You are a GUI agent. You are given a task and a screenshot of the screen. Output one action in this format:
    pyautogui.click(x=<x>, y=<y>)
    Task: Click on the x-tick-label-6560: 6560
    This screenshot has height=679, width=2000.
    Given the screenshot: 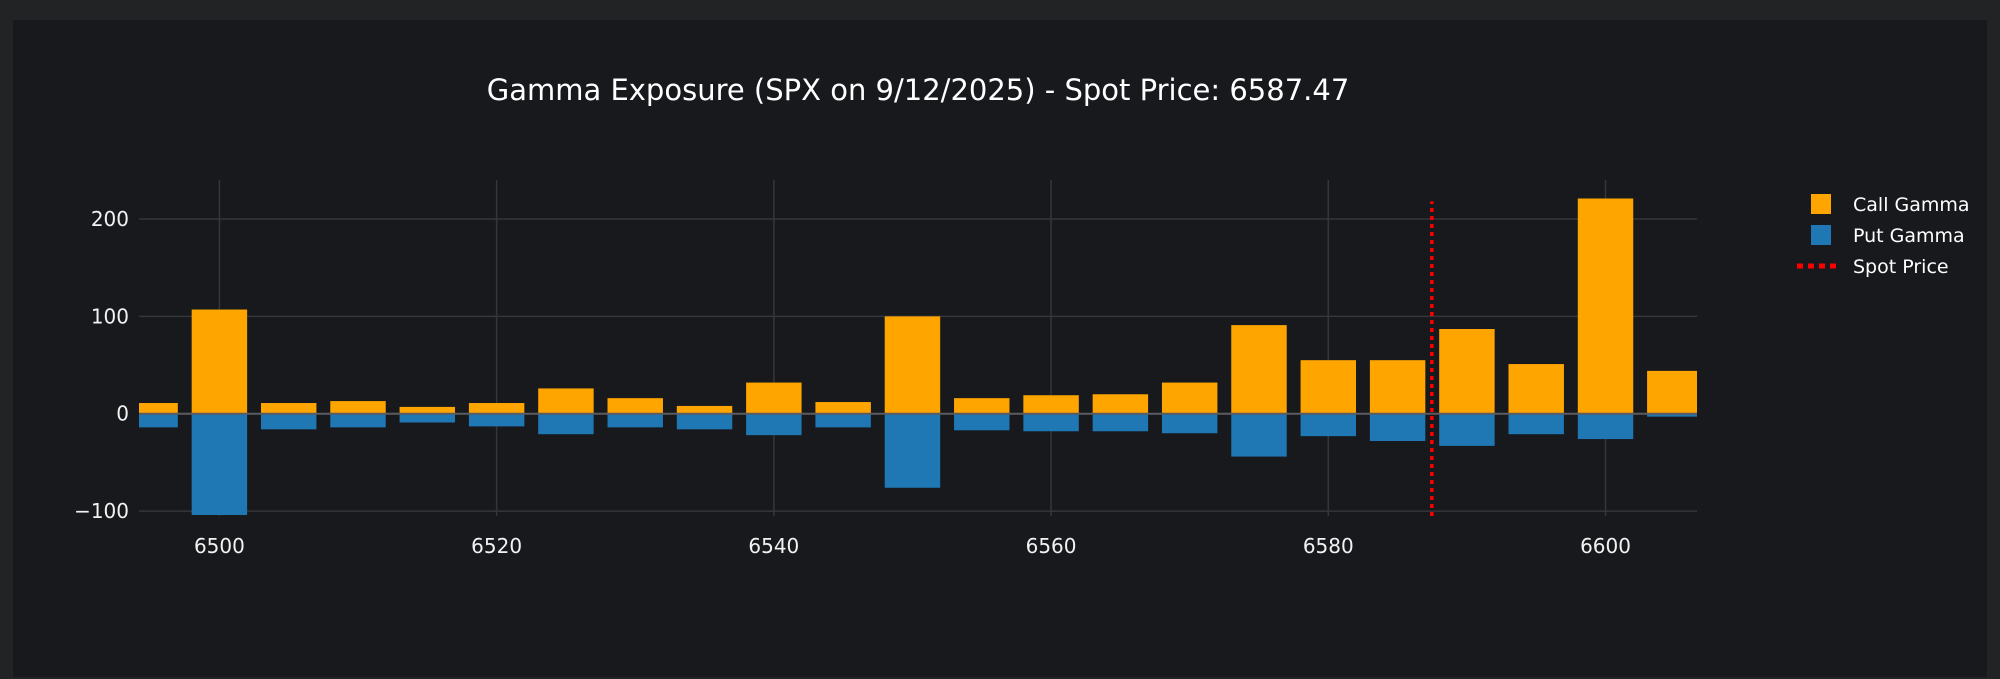 What is the action you would take?
    pyautogui.click(x=1051, y=546)
    